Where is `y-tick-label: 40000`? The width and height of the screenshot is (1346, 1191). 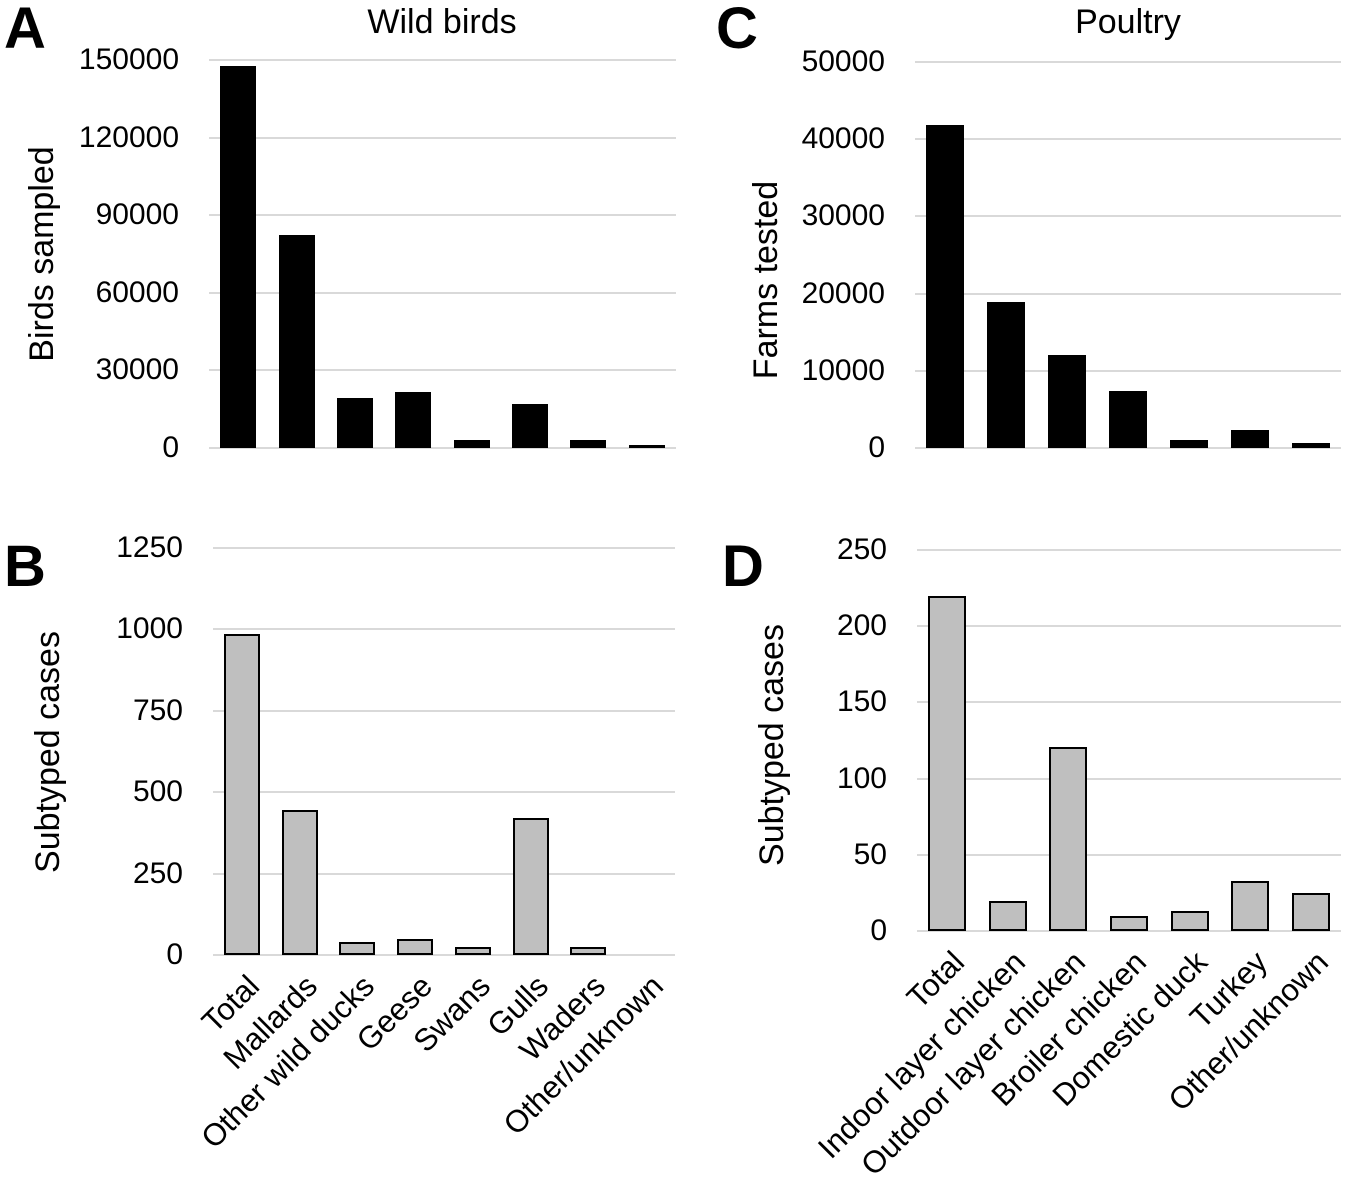
y-tick-label: 40000 is located at coordinates (843, 139).